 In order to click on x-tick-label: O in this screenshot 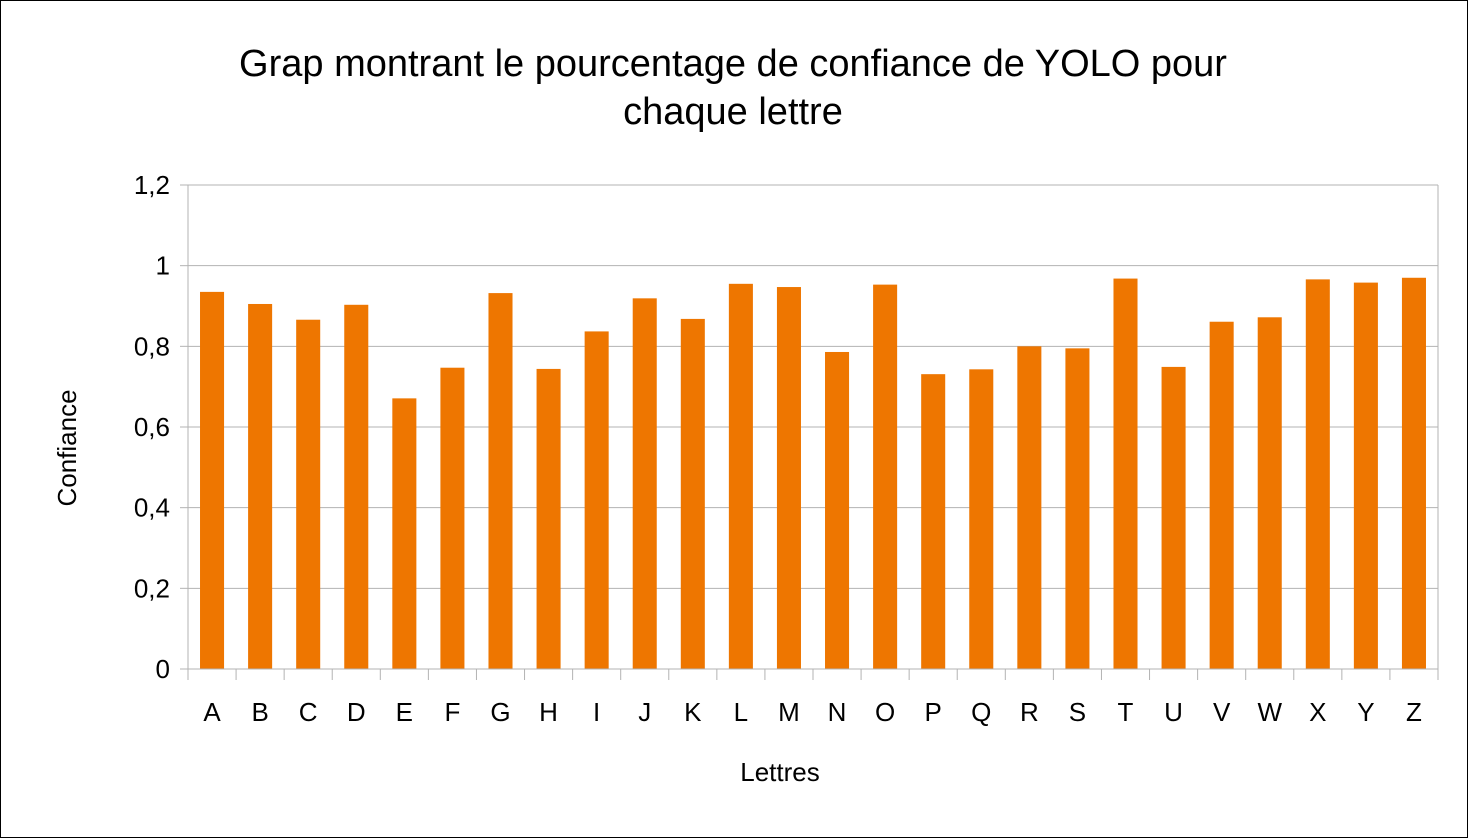, I will do `click(885, 712)`.